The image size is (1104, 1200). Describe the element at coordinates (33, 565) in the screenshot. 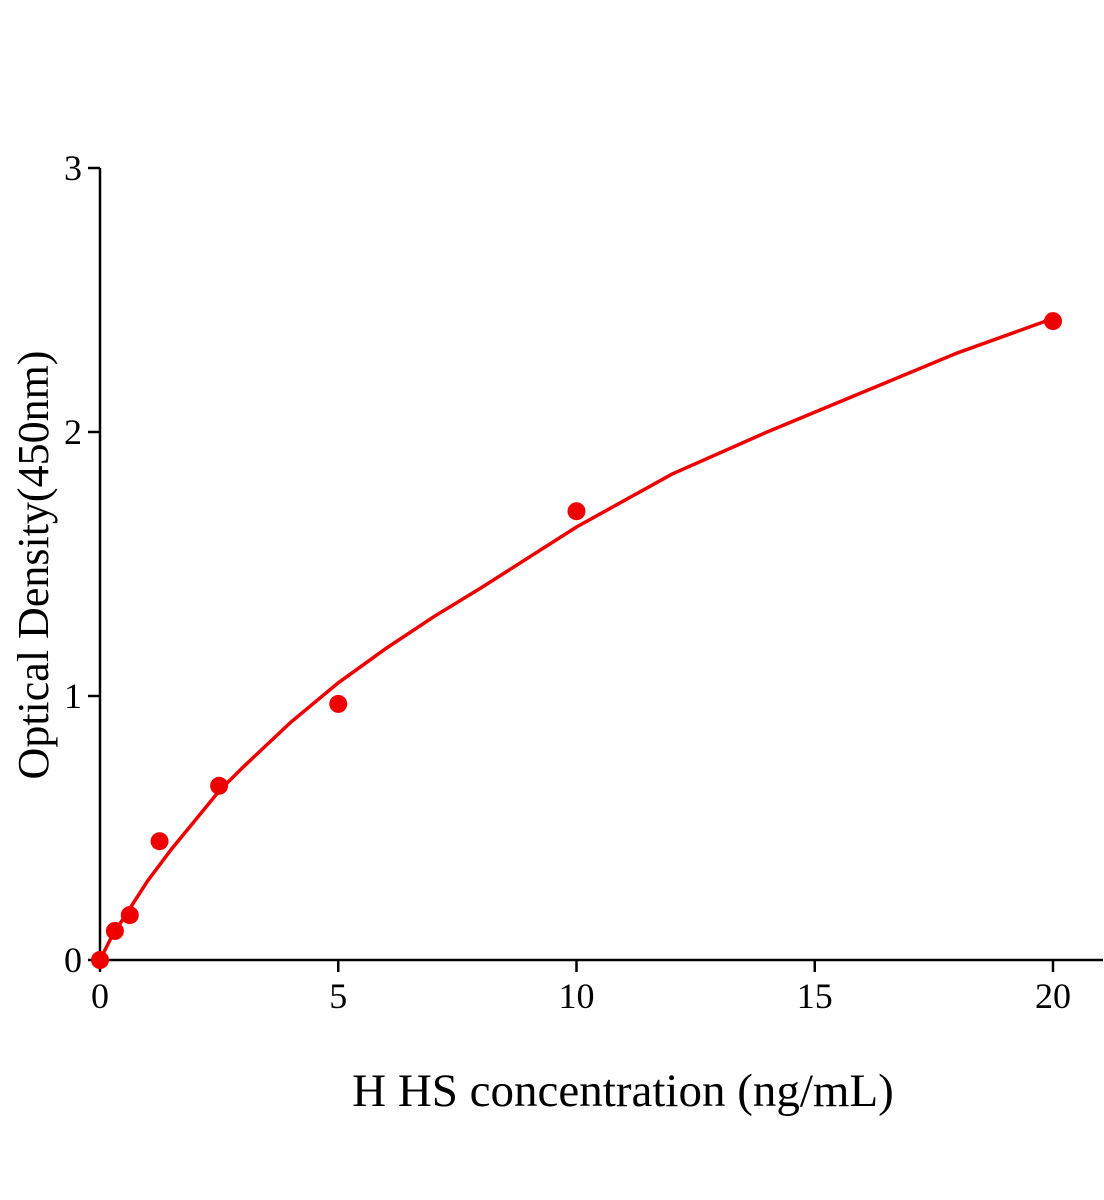

I see `y-axis-label: Optical Density(450nm)` at that location.